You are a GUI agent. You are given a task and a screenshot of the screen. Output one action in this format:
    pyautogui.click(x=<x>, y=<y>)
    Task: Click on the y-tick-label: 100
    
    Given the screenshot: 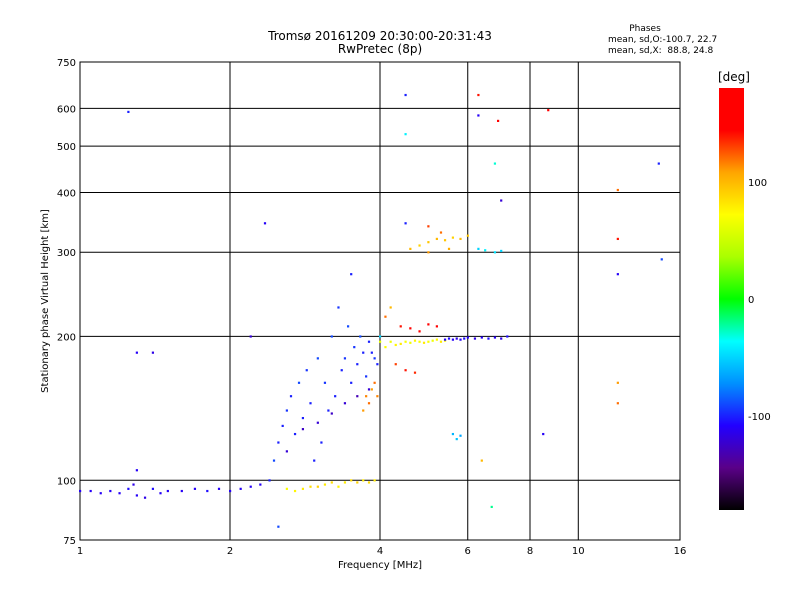 What is the action you would take?
    pyautogui.click(x=66, y=481)
    